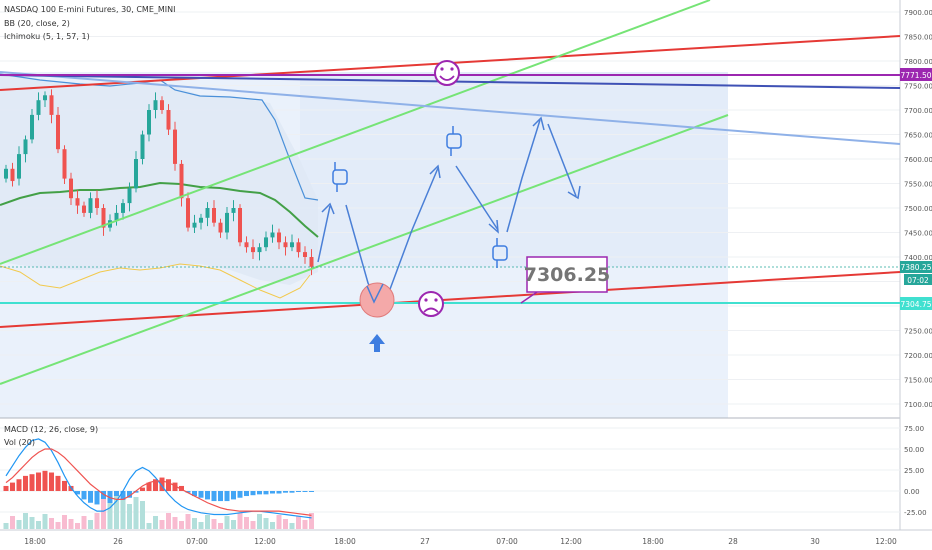 Image resolution: width=932 pixels, height=550 pixels. I want to click on price-tick-label: 7200.00, so click(918, 356).